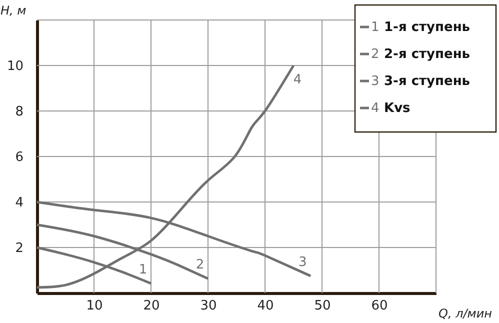 The width and height of the screenshot is (499, 323). I want to click on annotation: 2, so click(200, 265).